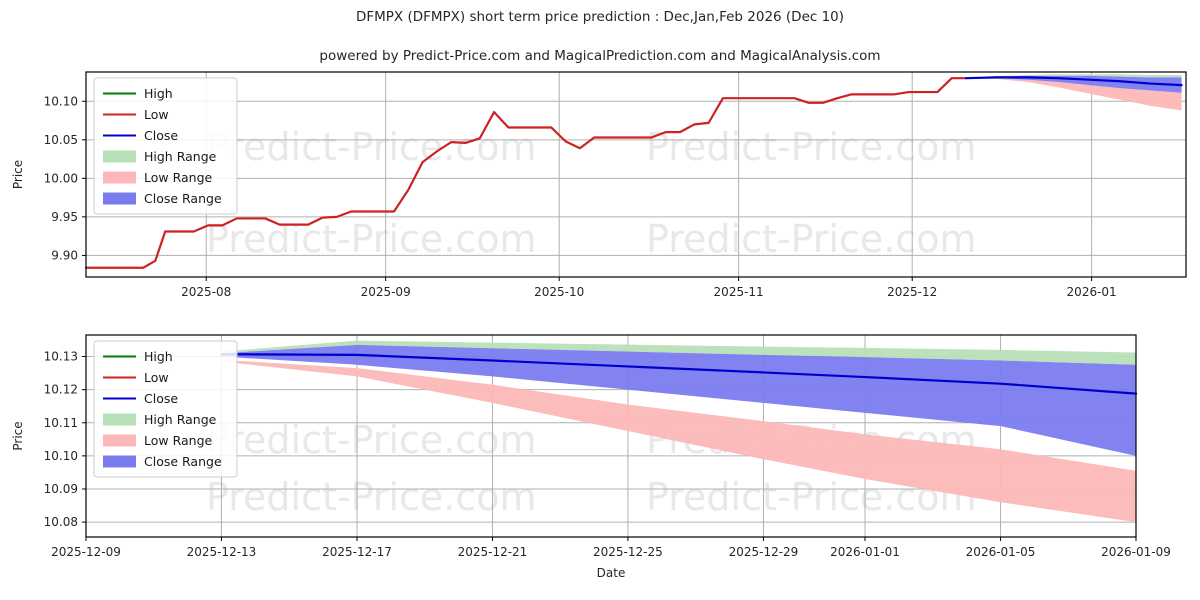  I want to click on x-tick-label-0: 2025-12-09, so click(86, 552).